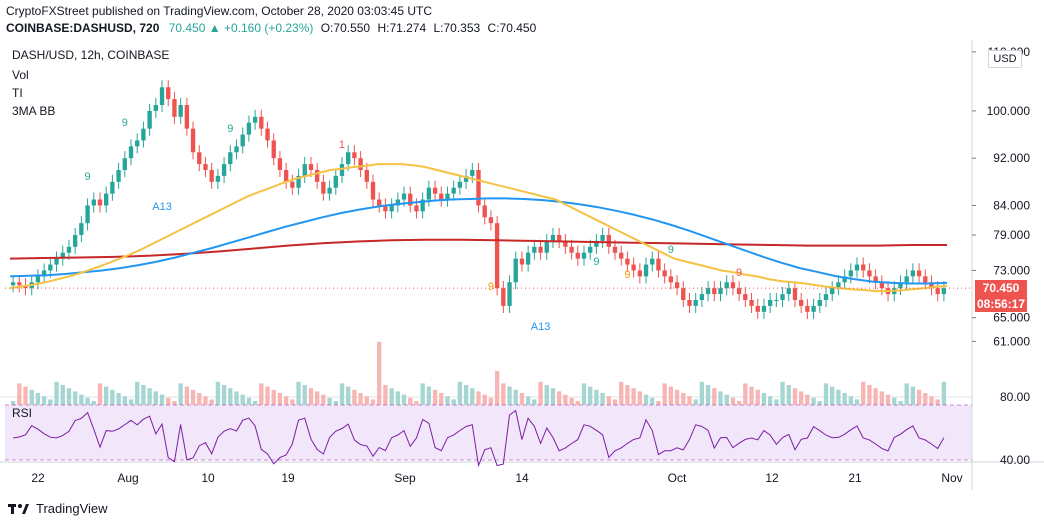 This screenshot has width=1044, height=529. I want to click on legend-vol: Vol, so click(20, 75).